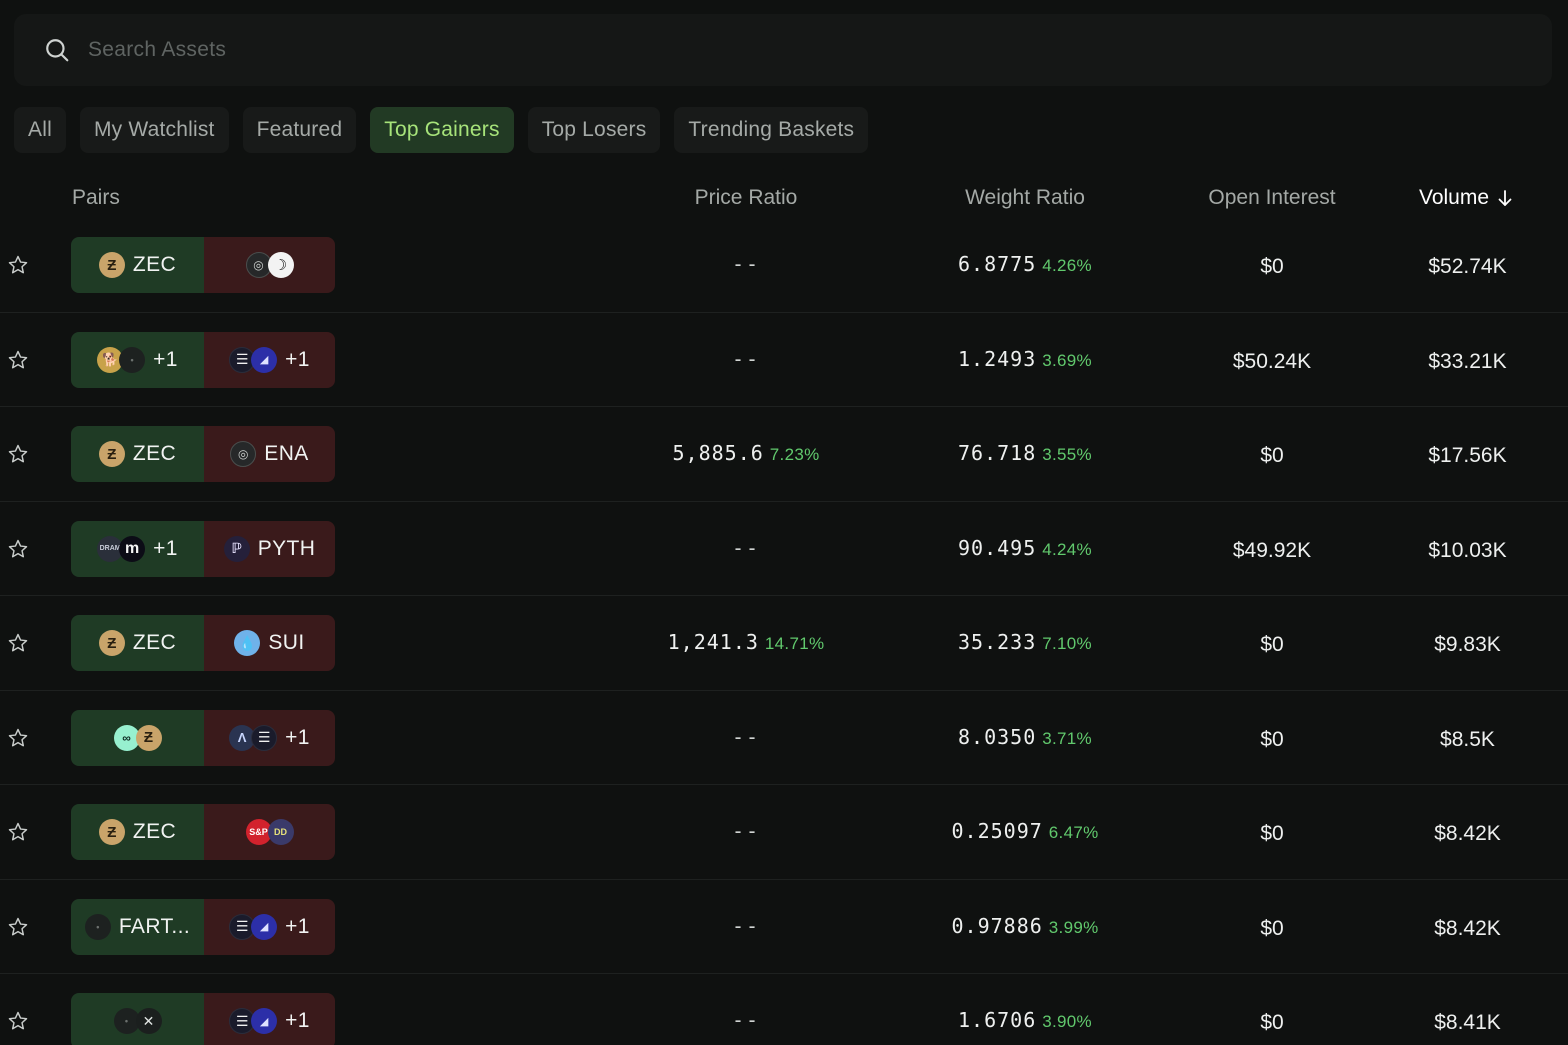 The width and height of the screenshot is (1568, 1045). What do you see at coordinates (784, 454) in the screenshot?
I see `table-row: Ƶ ZEC ◎ ENA 5,885.6 7.23% 76.718 3.55% $0 $17.56K` at bounding box center [784, 454].